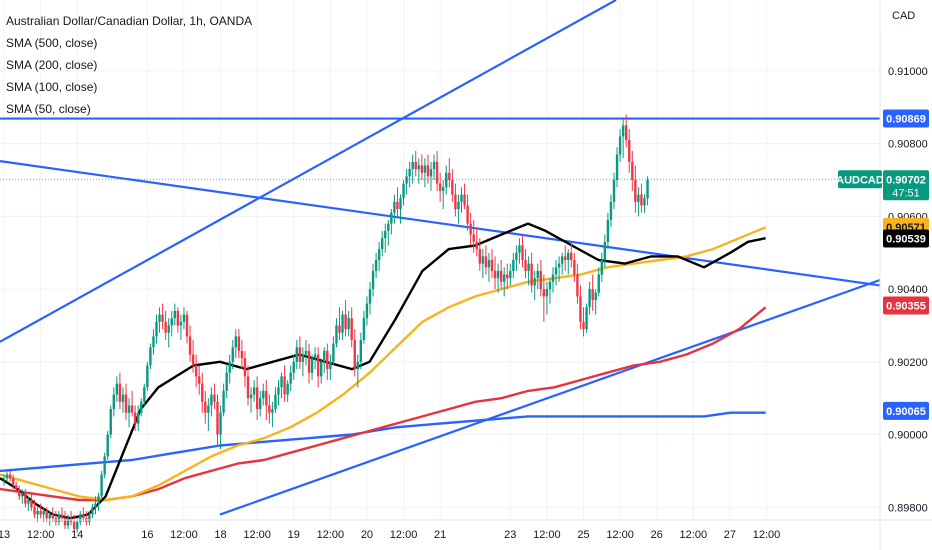 Image resolution: width=932 pixels, height=550 pixels. What do you see at coordinates (908, 508) in the screenshot?
I see `price-tick-label: 0.89800` at bounding box center [908, 508].